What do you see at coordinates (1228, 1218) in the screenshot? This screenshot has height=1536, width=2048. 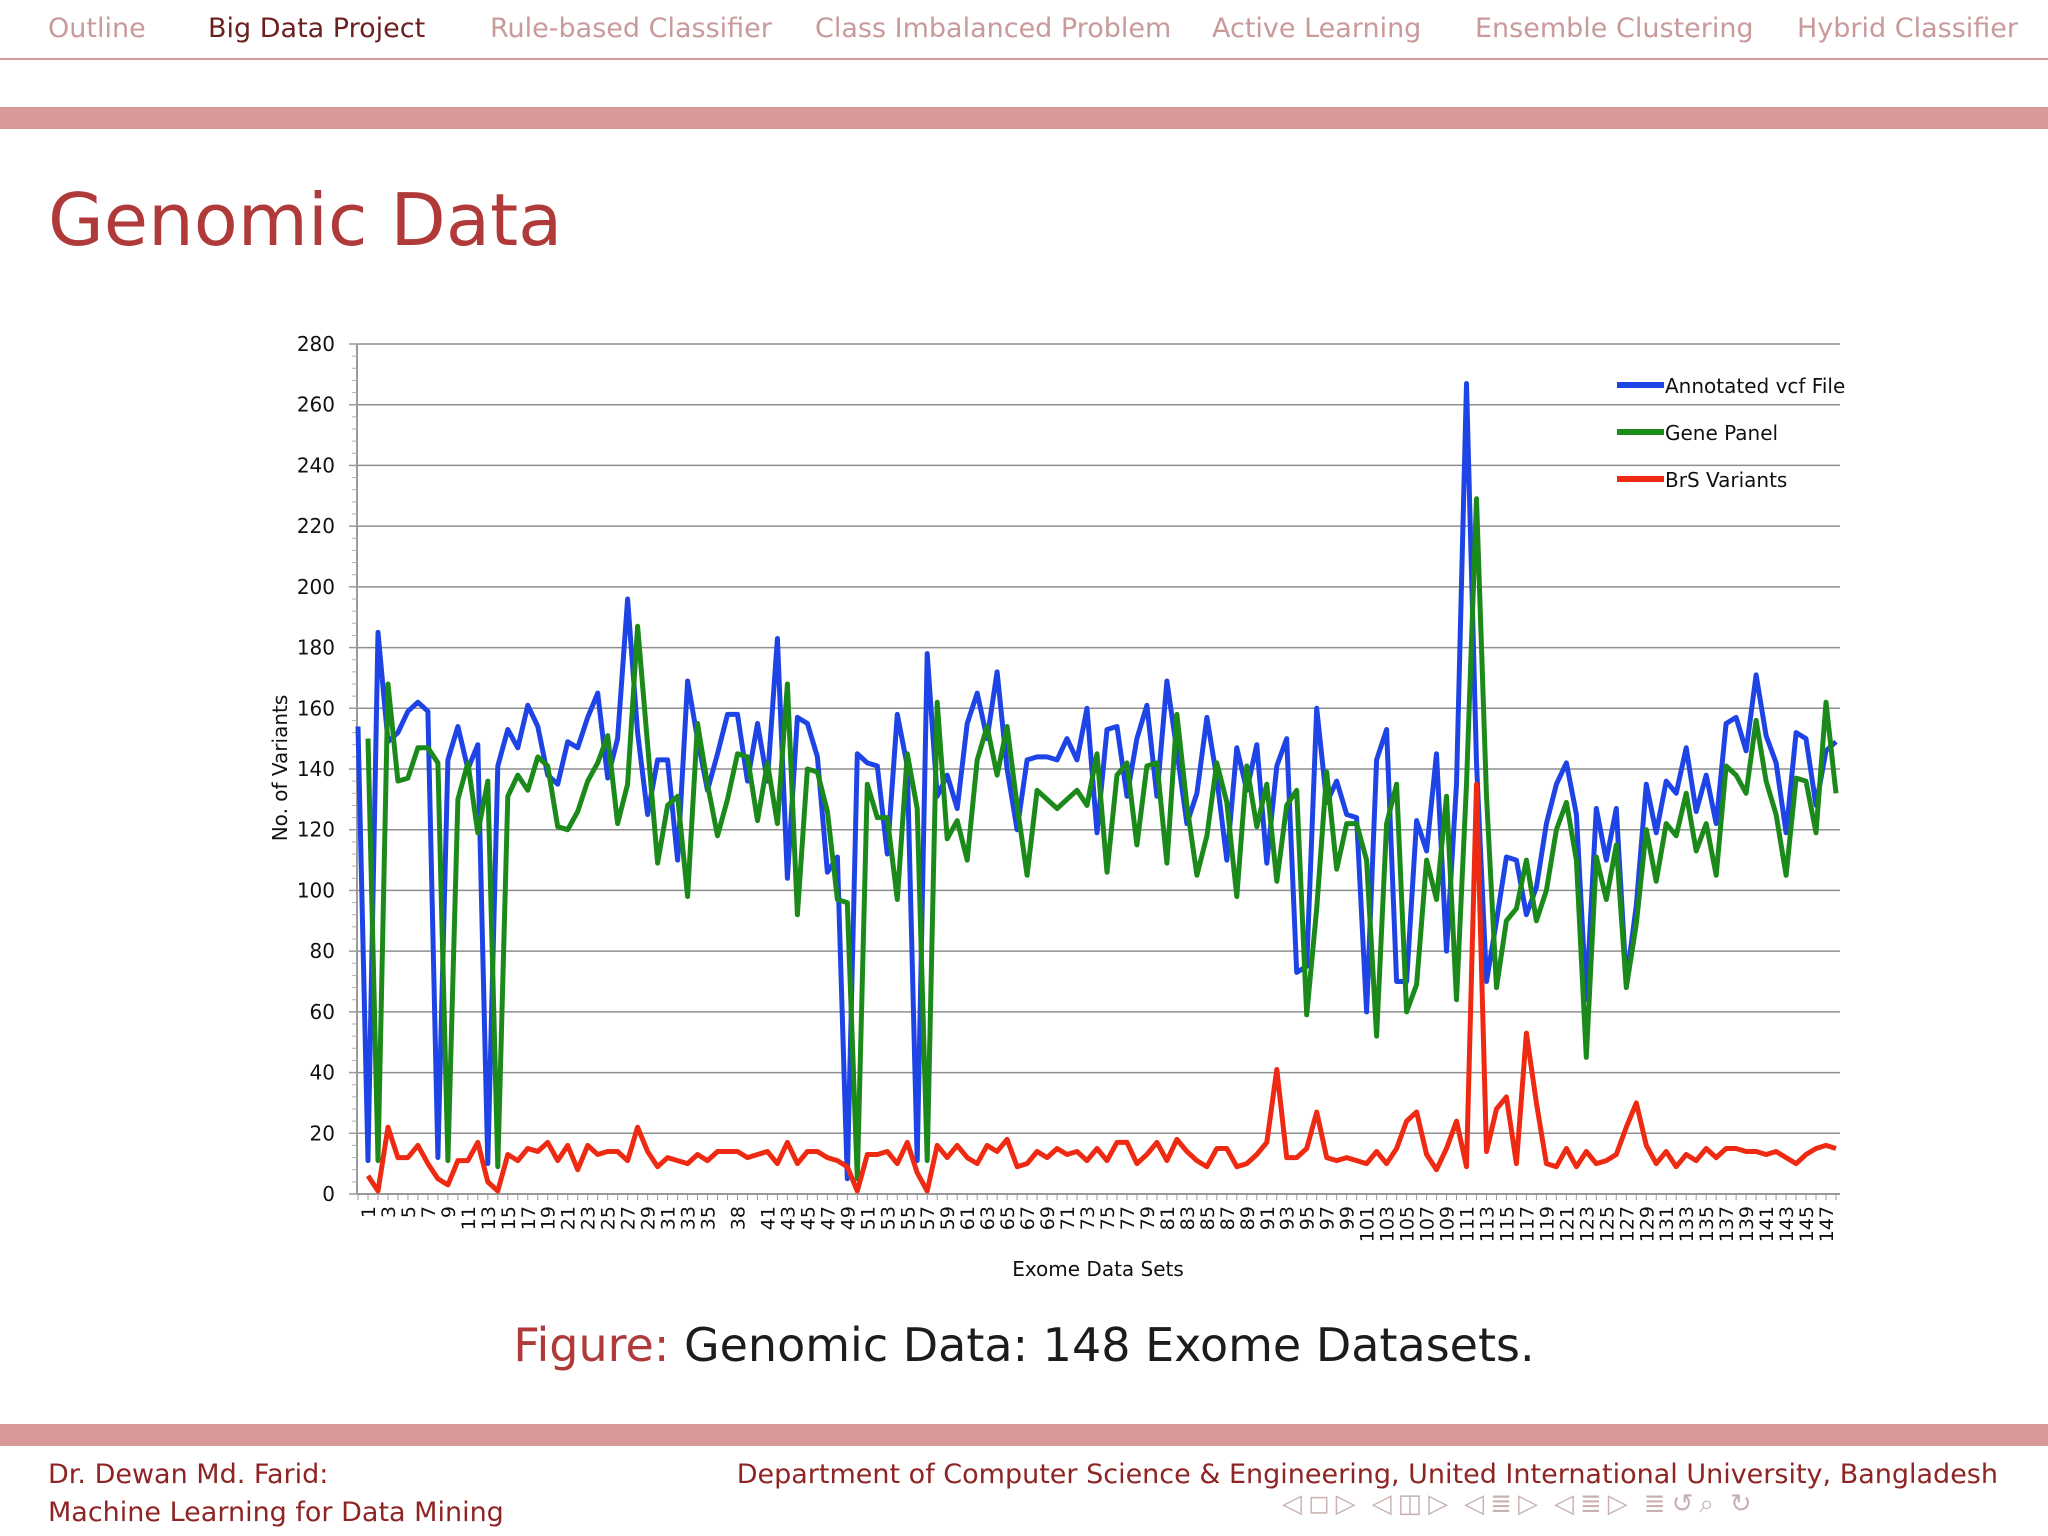 I see `x-tick-label: 87` at bounding box center [1228, 1218].